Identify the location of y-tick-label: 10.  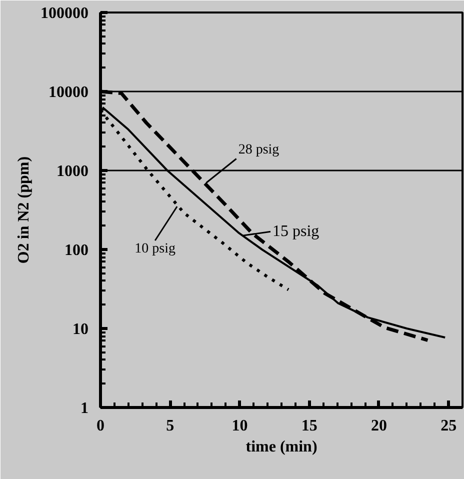
(80, 329).